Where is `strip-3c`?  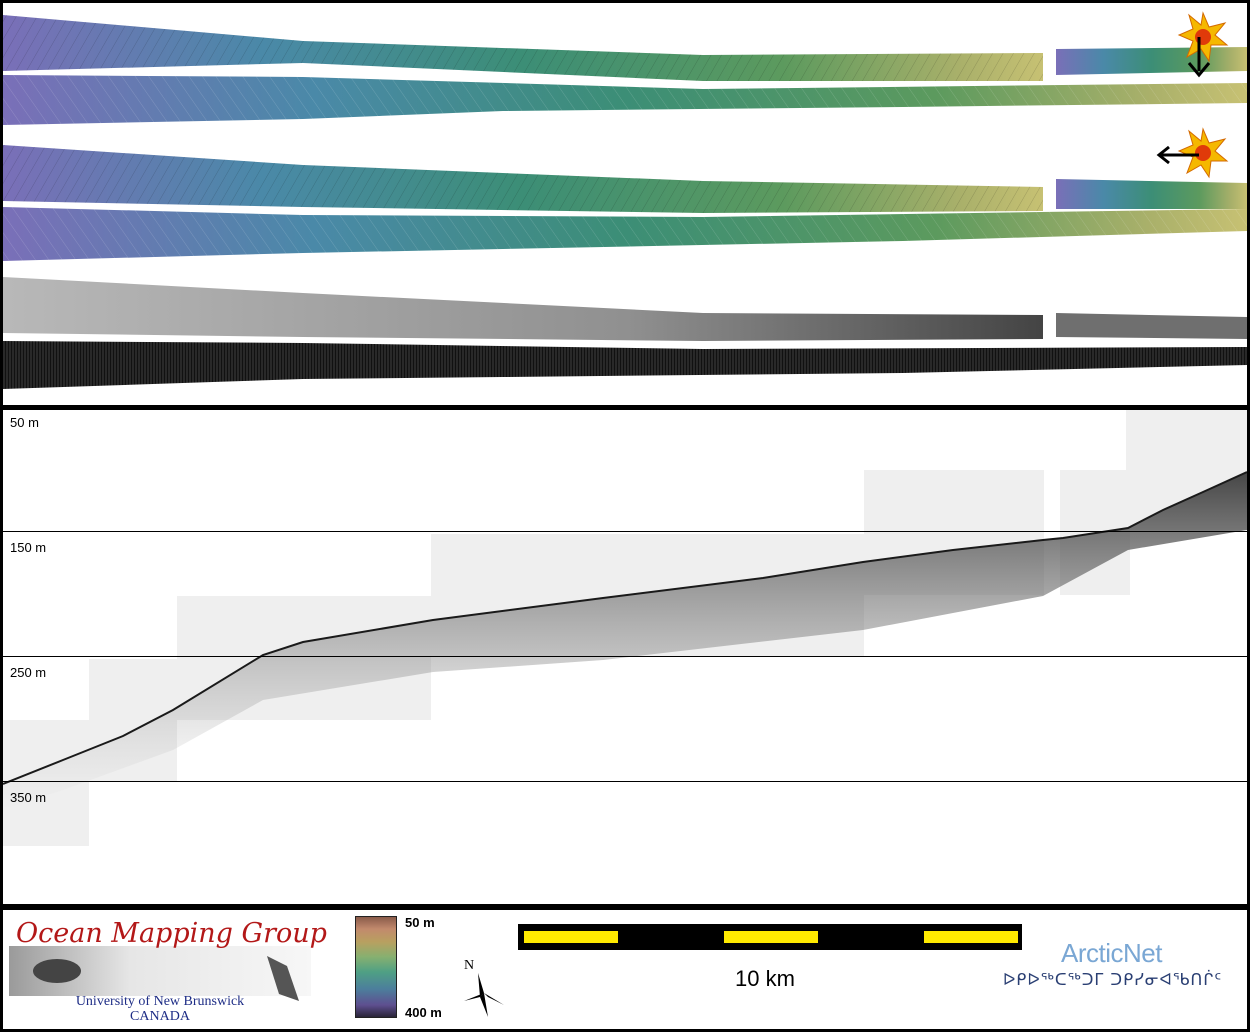
strip-3c is located at coordinates (625, 365).